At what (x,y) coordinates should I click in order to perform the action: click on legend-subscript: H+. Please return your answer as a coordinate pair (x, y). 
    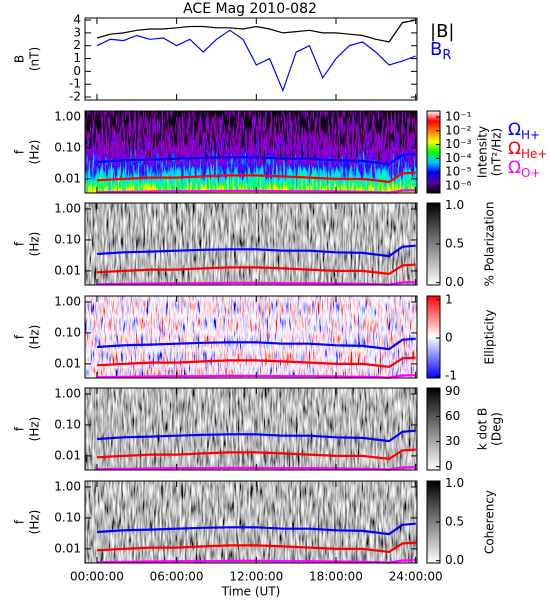
    Looking at the image, I should click on (530, 135).